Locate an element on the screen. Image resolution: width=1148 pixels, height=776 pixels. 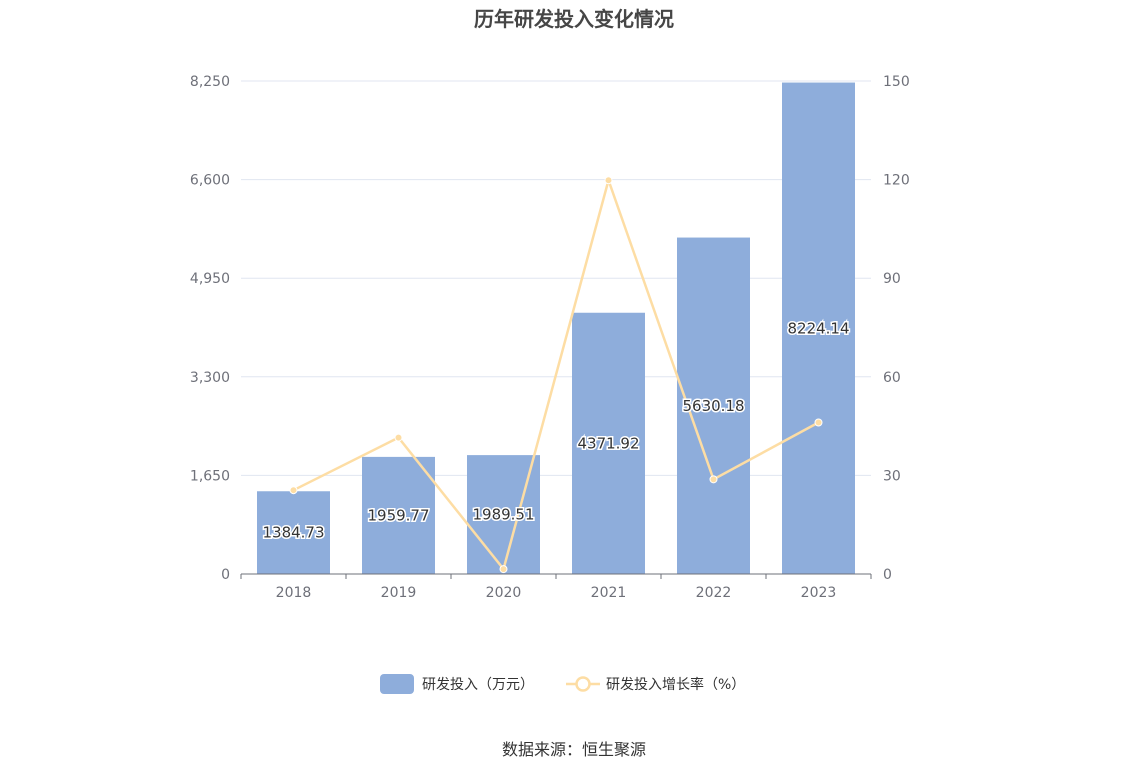
left-tick-label: 6,600 is located at coordinates (210, 181).